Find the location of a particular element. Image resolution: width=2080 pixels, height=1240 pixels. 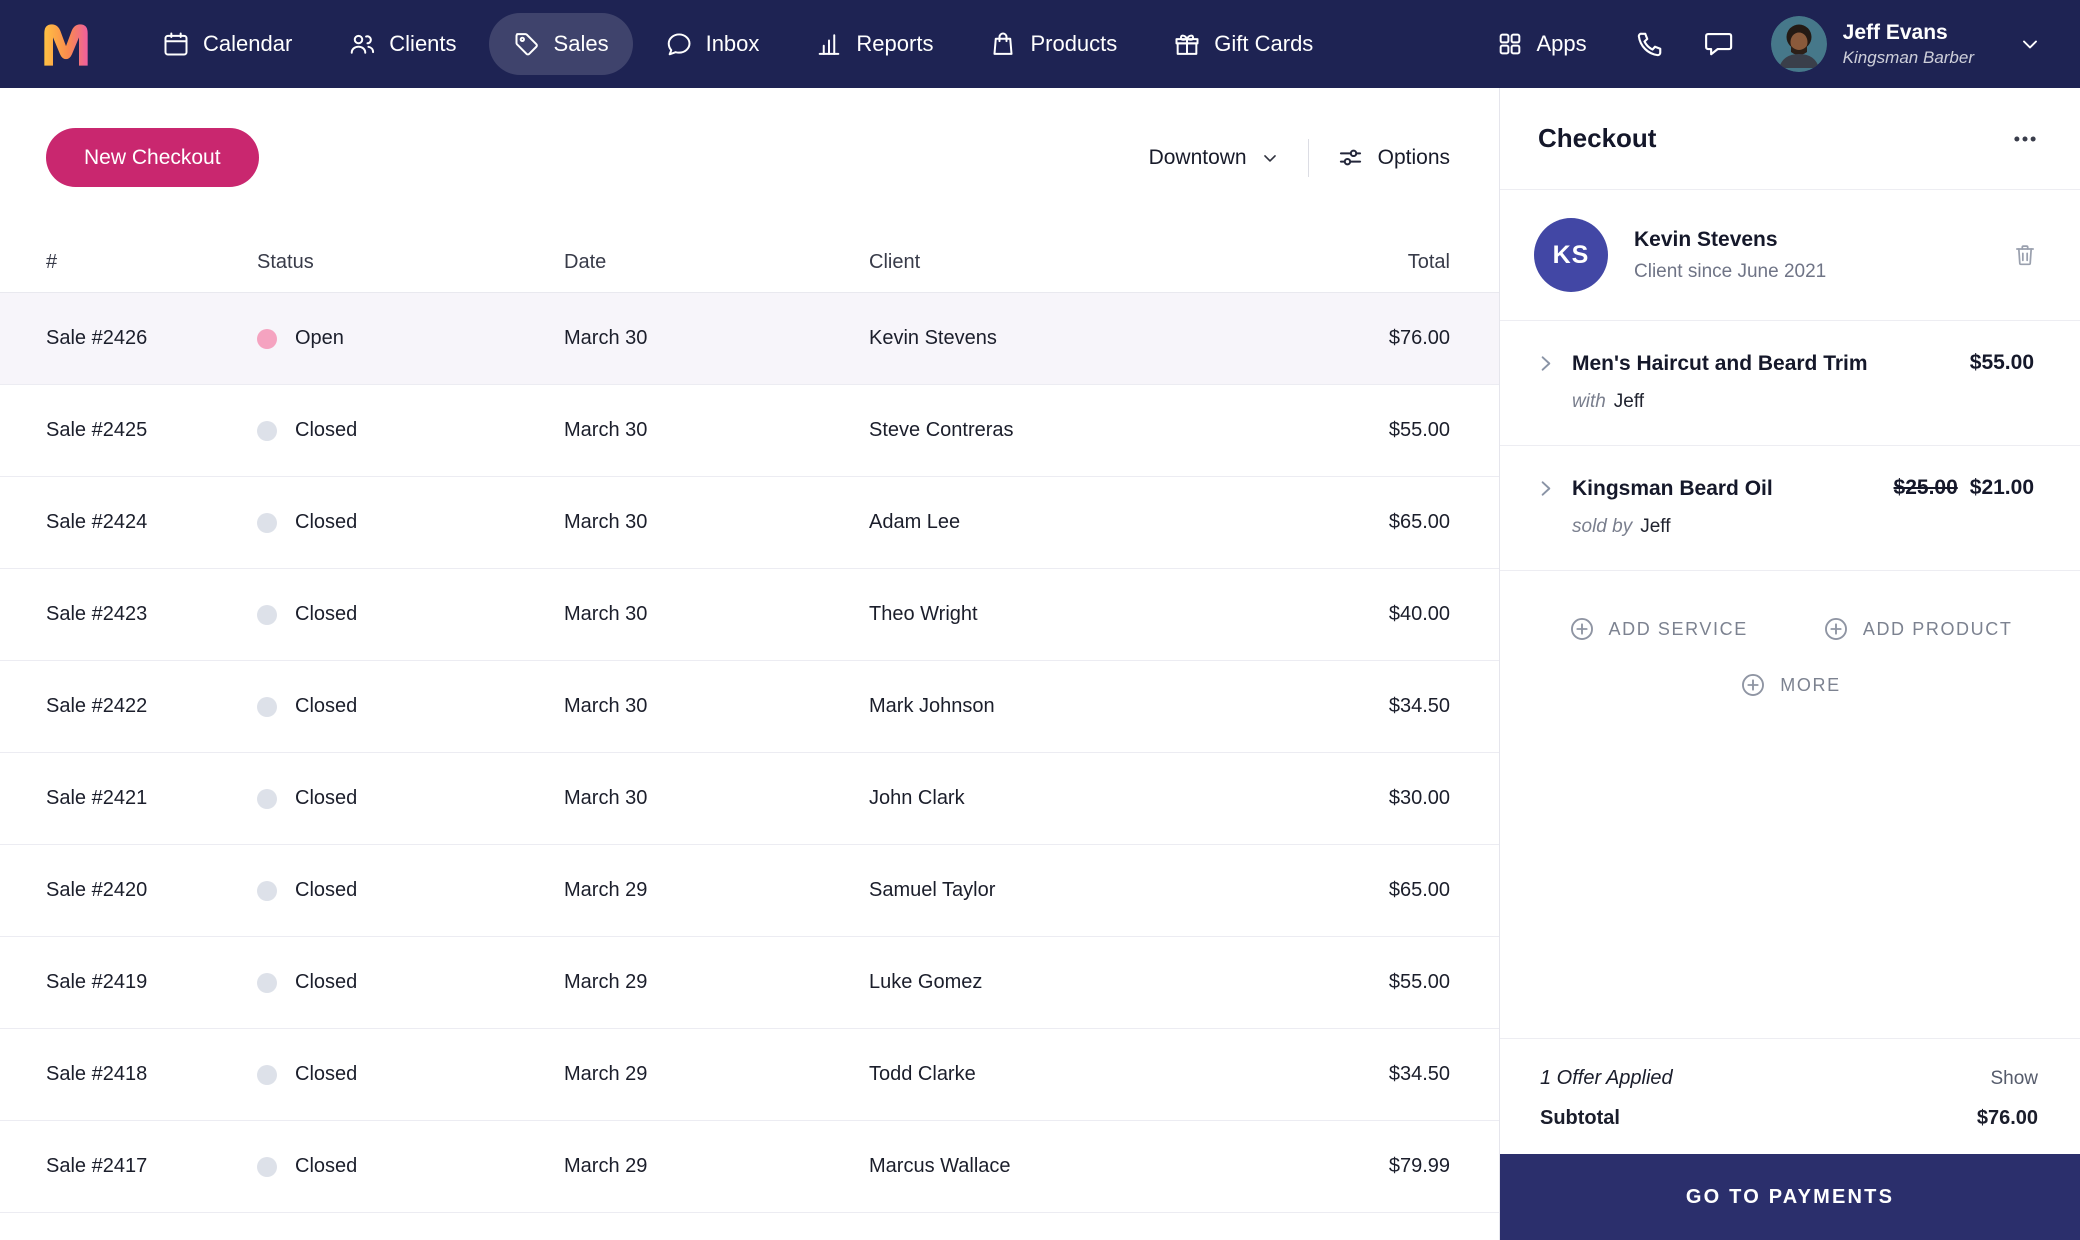

add-product-button: ADD PRODUCT is located at coordinates (1917, 629).